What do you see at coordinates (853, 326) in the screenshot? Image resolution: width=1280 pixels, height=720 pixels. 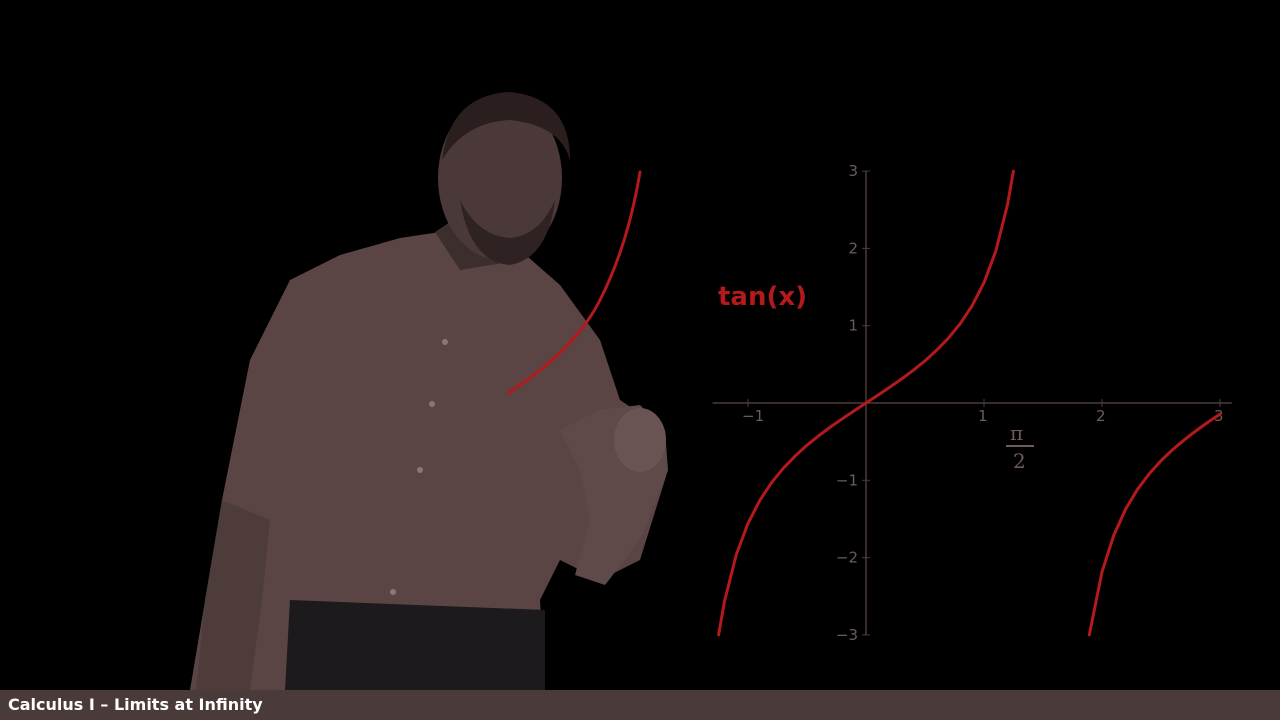 I see `y-tick-label: 1` at bounding box center [853, 326].